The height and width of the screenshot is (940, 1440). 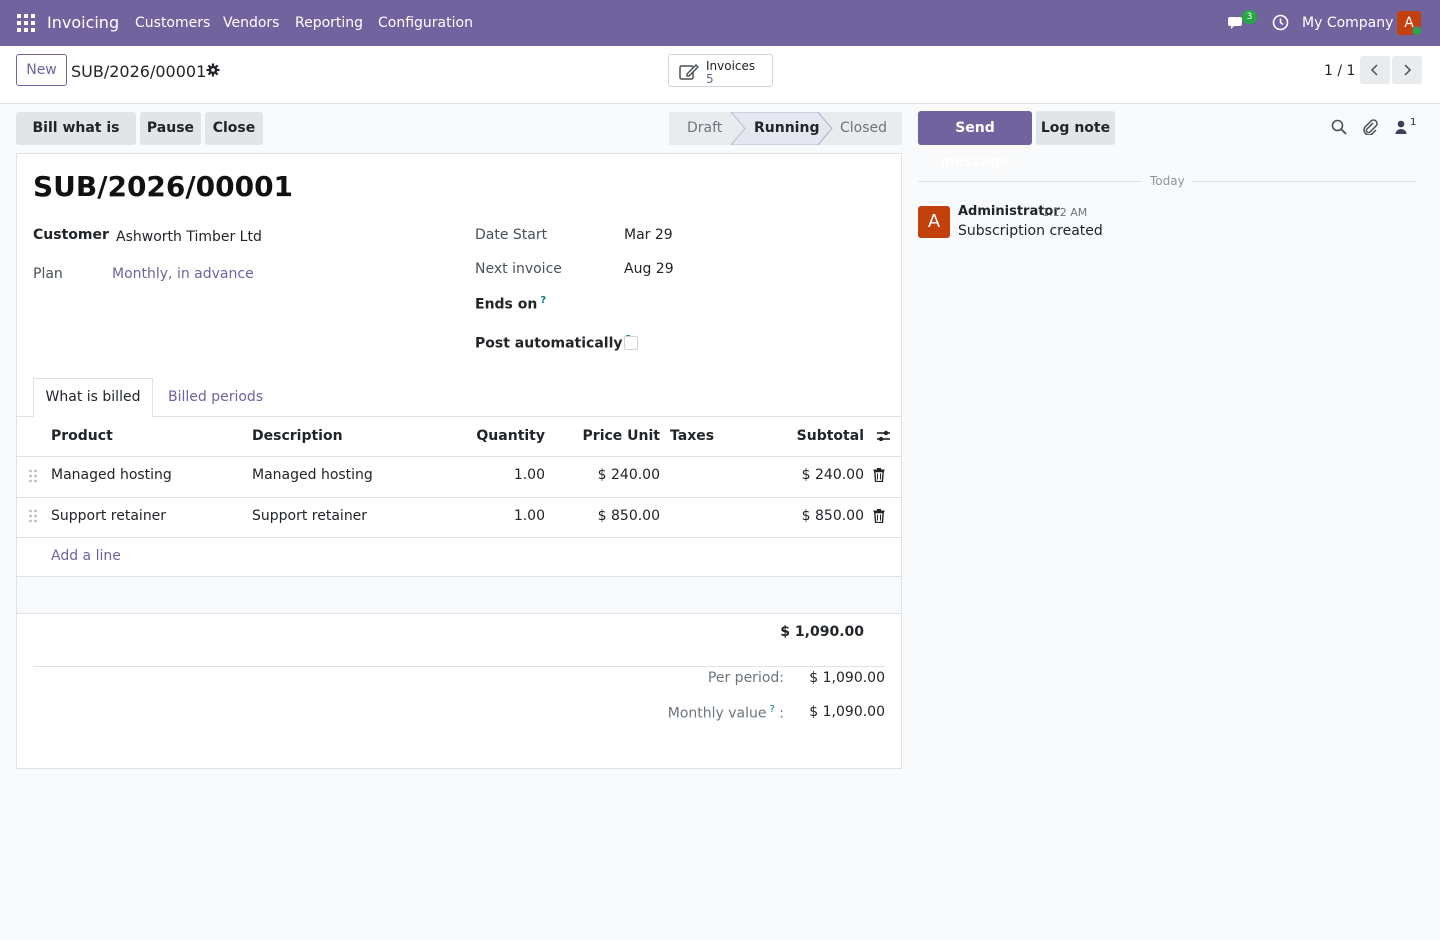 What do you see at coordinates (41, 70) in the screenshot?
I see `new-button: New` at bounding box center [41, 70].